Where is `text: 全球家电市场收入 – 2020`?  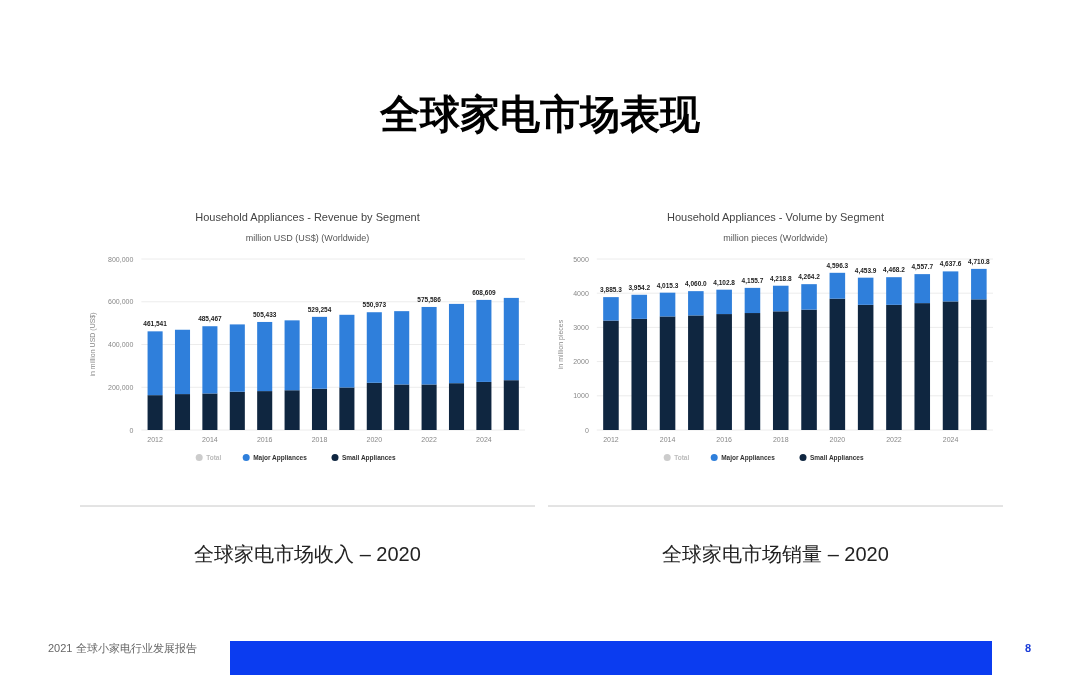
text: 全球家电市场收入 – 2020 is located at coordinates (307, 554).